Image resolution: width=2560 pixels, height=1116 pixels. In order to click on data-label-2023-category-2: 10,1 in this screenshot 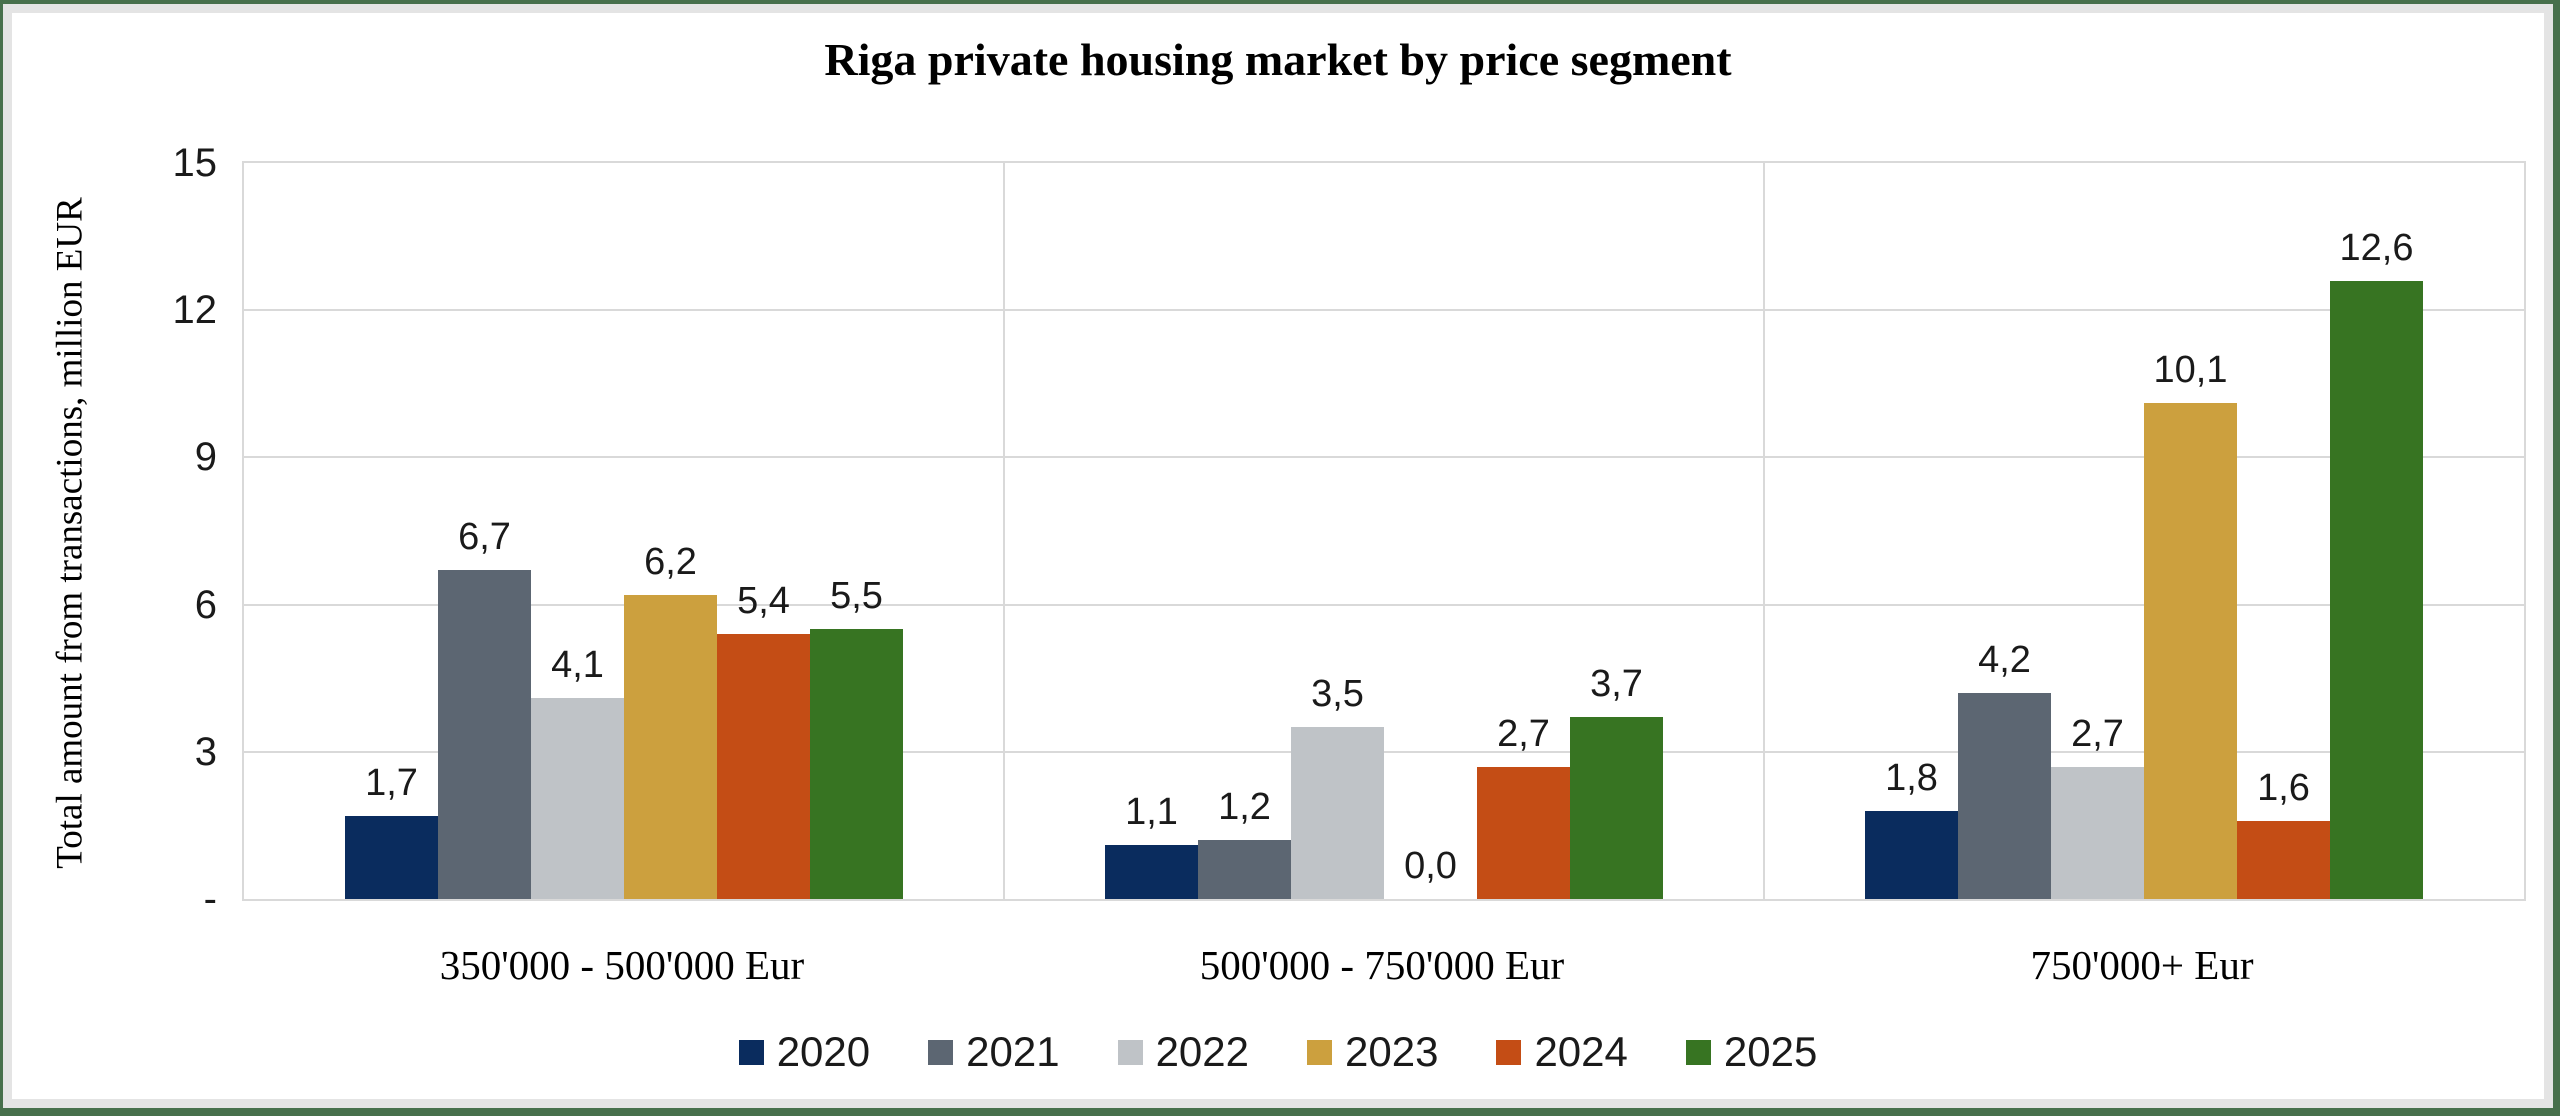, I will do `click(2190, 370)`.